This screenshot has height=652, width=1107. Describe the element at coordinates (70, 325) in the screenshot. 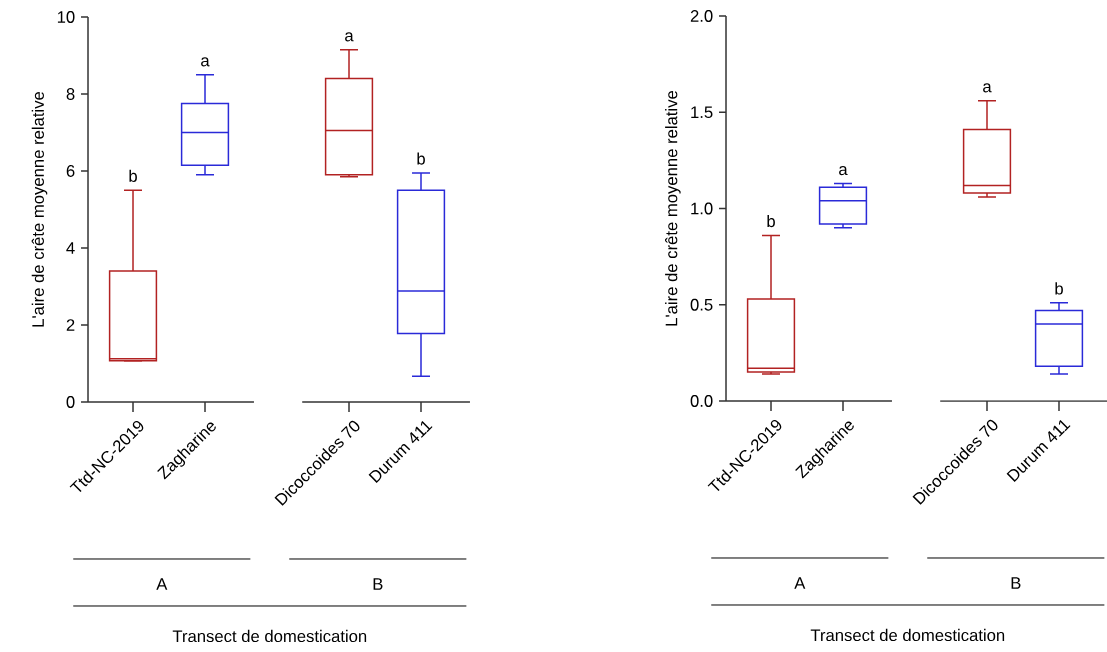

I see `y-tick-label: 2` at that location.